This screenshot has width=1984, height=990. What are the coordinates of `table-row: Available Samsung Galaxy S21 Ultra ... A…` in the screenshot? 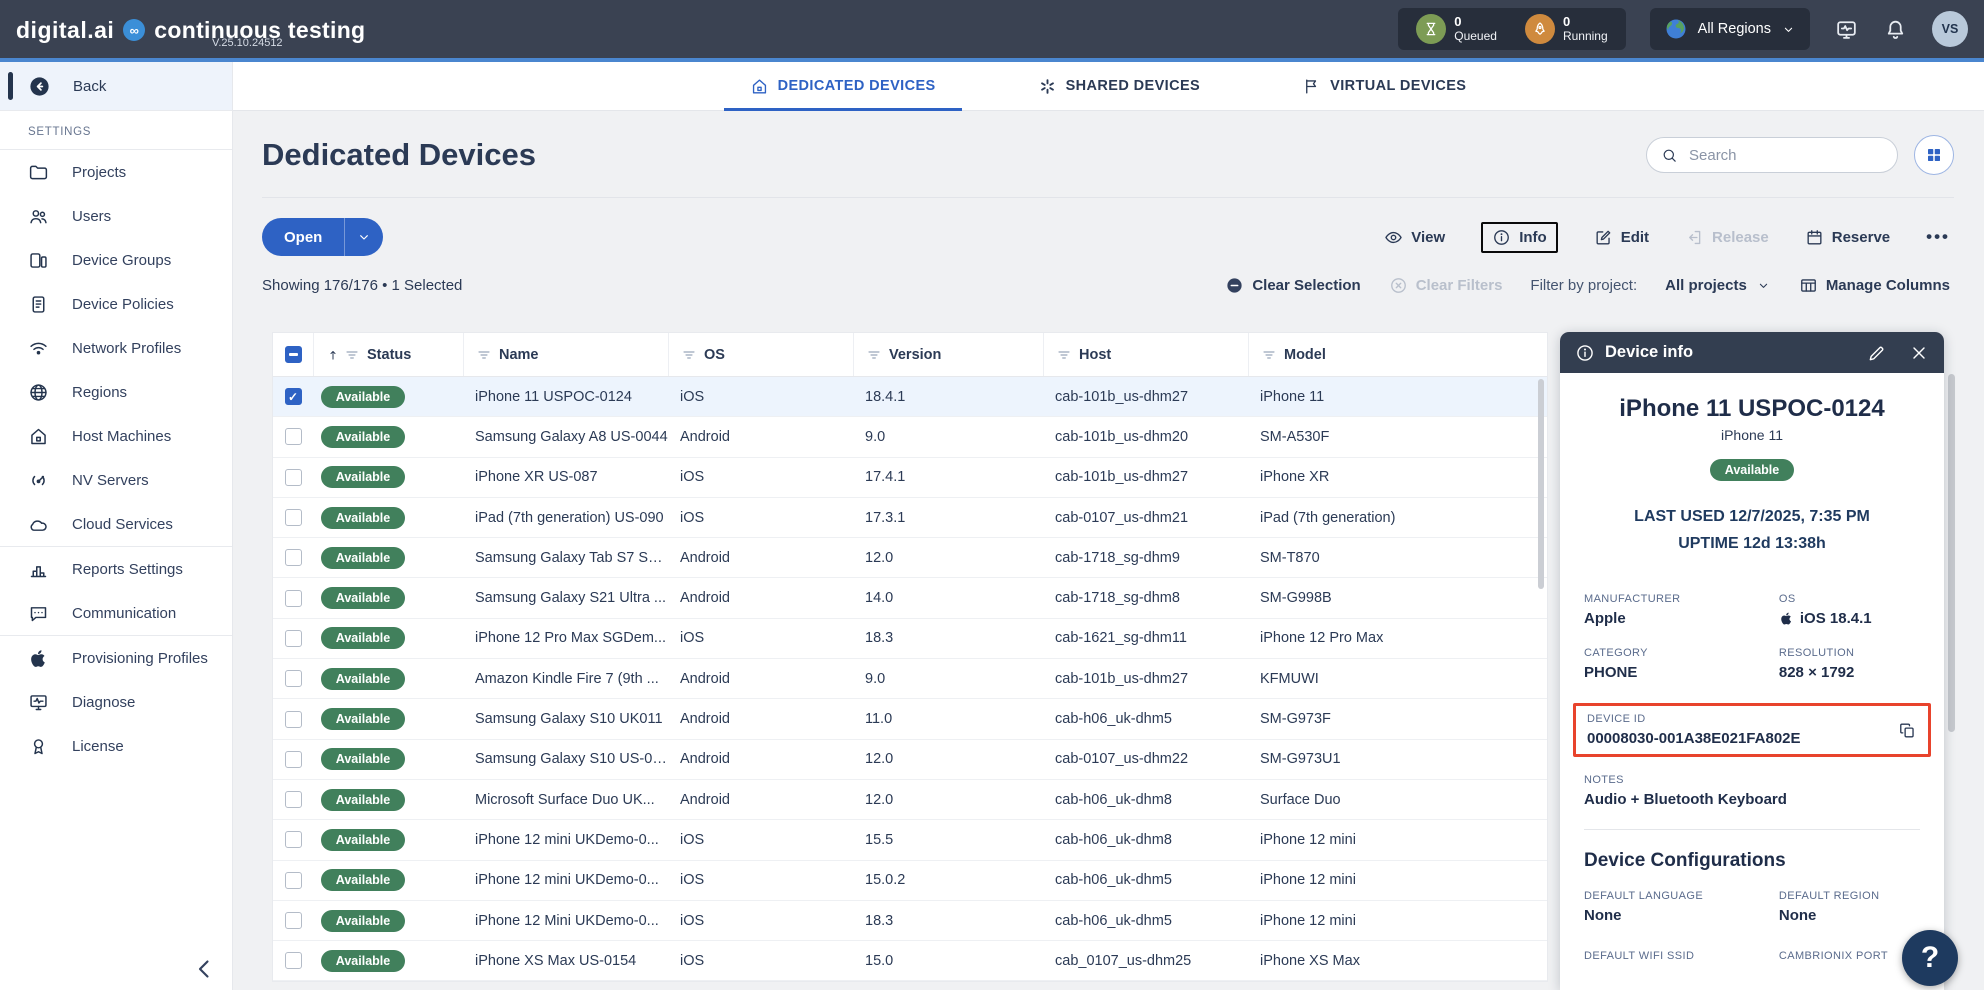 It's located at (910, 598).